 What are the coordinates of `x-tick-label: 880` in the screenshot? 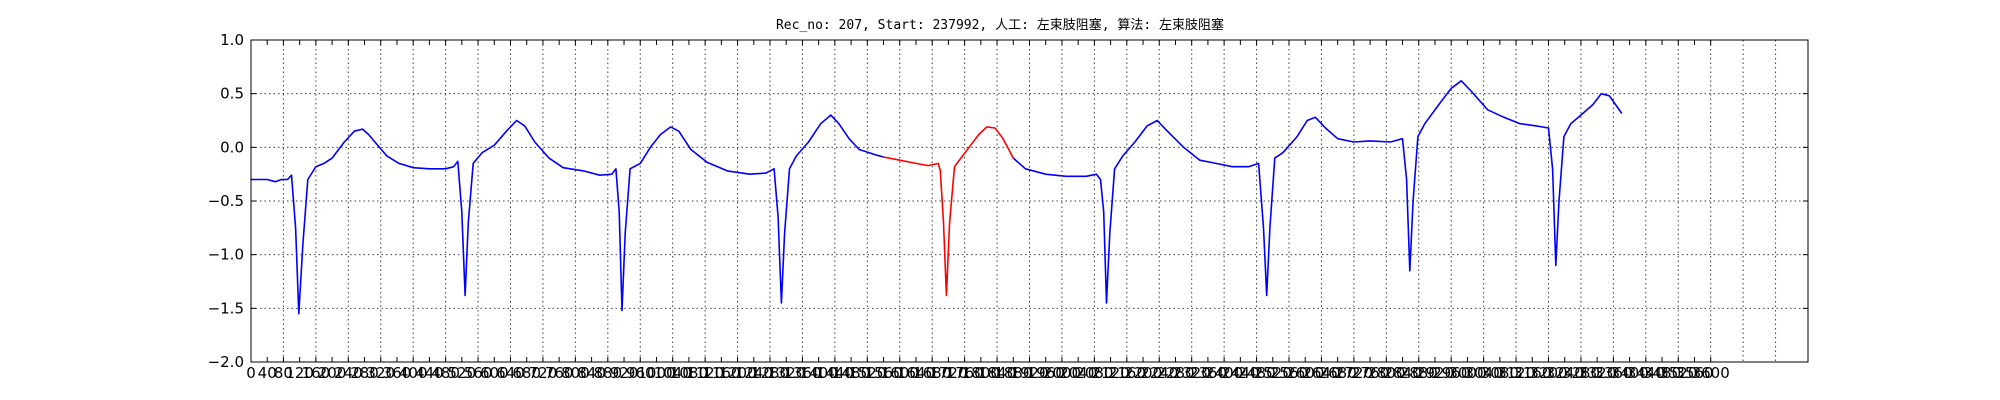 It's located at (607, 373).